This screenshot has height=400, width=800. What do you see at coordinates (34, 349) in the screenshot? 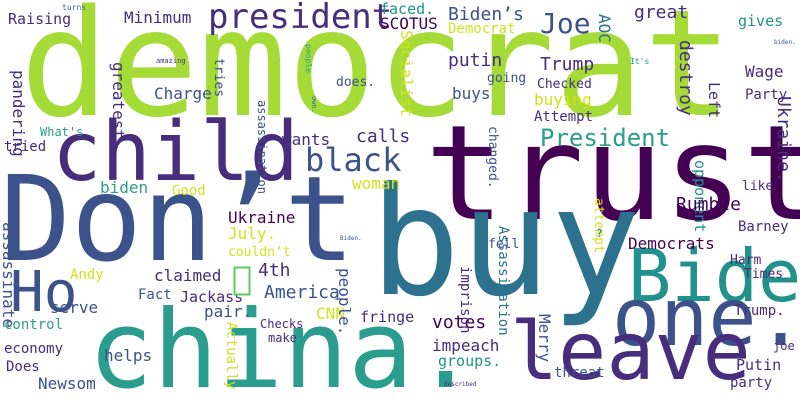
I see `cloud-word: economy` at bounding box center [34, 349].